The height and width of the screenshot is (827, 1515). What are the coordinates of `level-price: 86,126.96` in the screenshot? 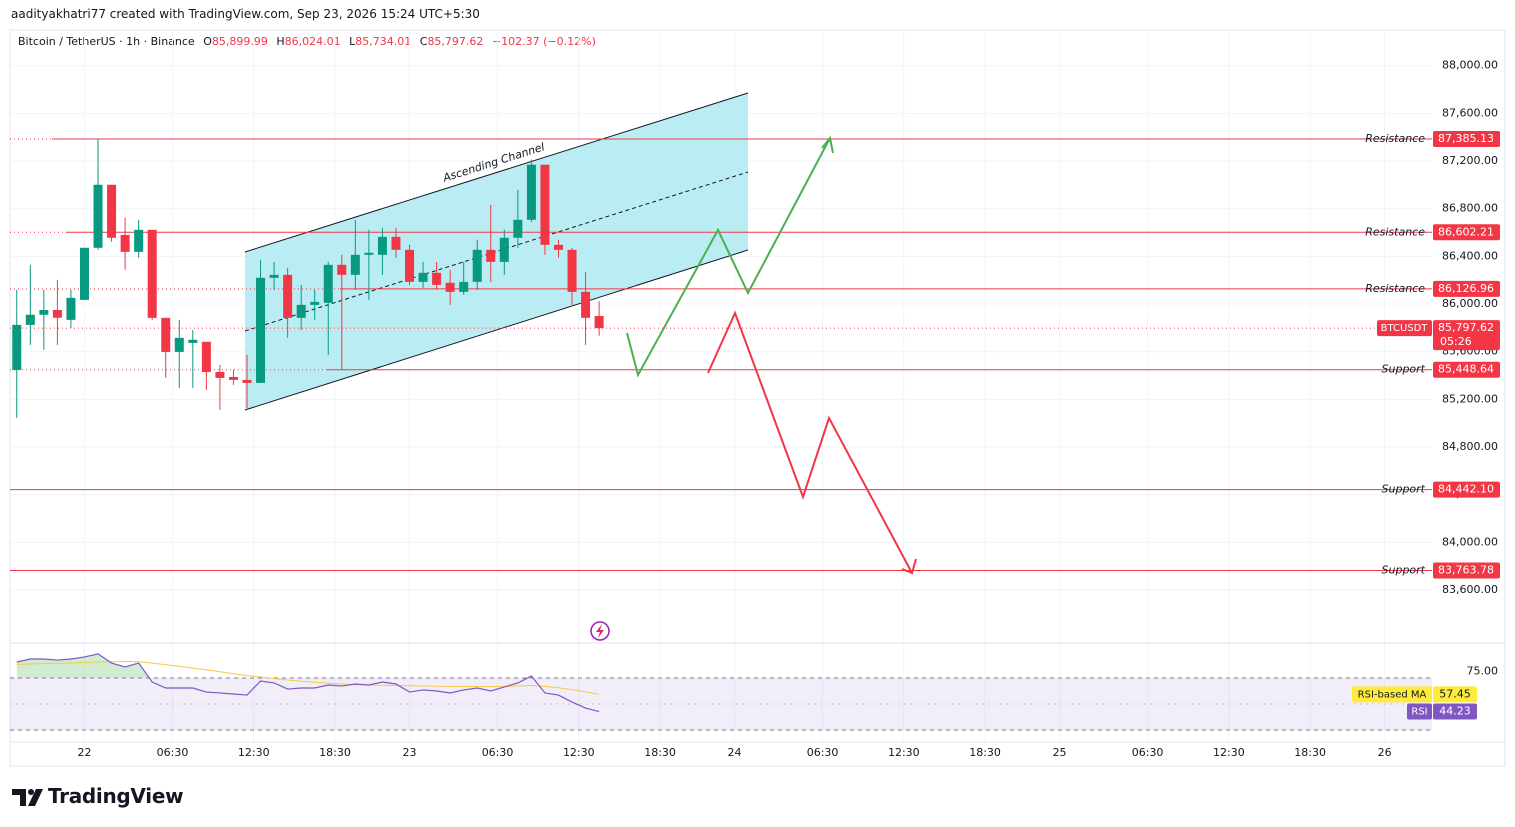 It's located at (1466, 288).